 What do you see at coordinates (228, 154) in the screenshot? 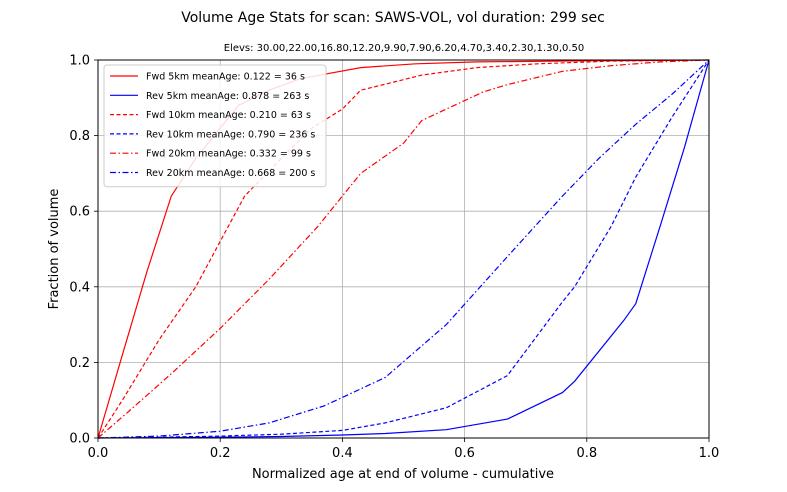
I see `legend-entry: Fwd 20km meanAge: 0.332 = 99 s` at bounding box center [228, 154].